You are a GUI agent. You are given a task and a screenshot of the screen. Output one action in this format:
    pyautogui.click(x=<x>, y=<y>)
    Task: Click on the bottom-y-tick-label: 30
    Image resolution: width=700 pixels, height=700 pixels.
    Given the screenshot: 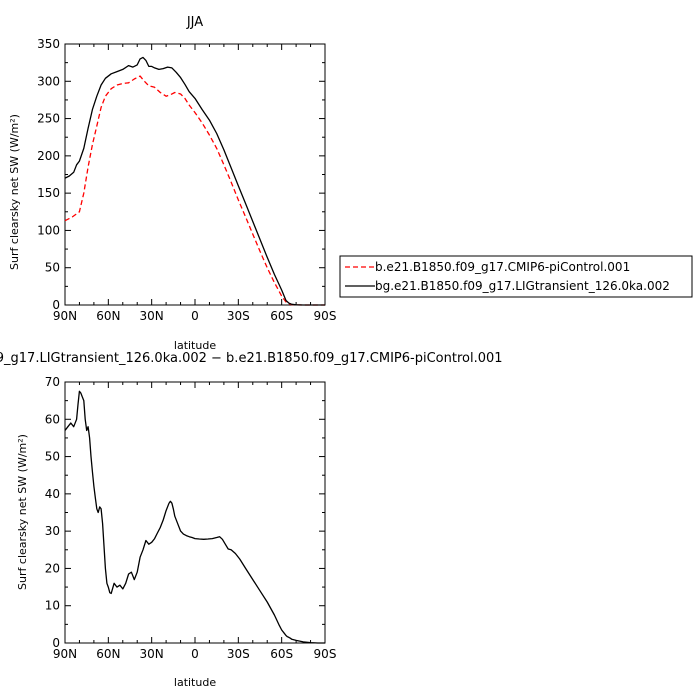 What is the action you would take?
    pyautogui.click(x=52, y=531)
    